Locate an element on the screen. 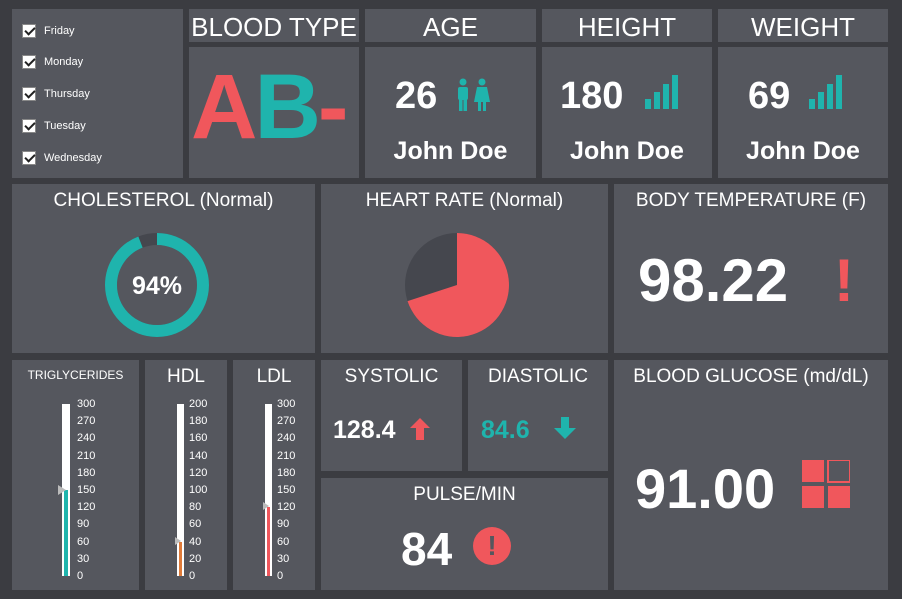 The image size is (902, 599). day-checkbox-row: Tuesday is located at coordinates (54, 126).